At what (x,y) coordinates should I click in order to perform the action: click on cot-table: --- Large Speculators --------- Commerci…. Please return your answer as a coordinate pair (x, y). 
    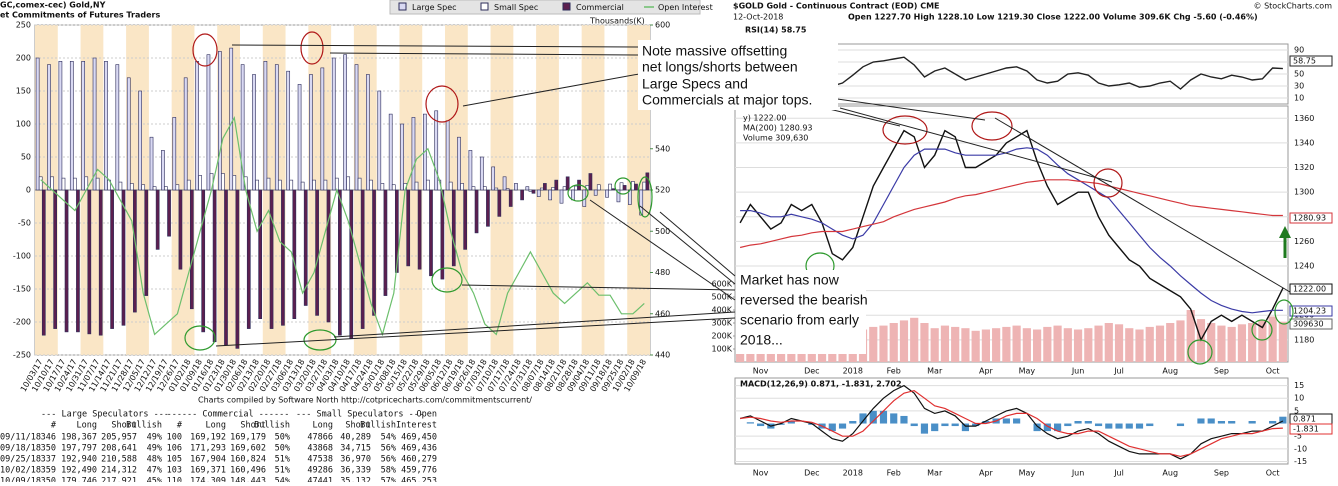
    Looking at the image, I should click on (218, 448).